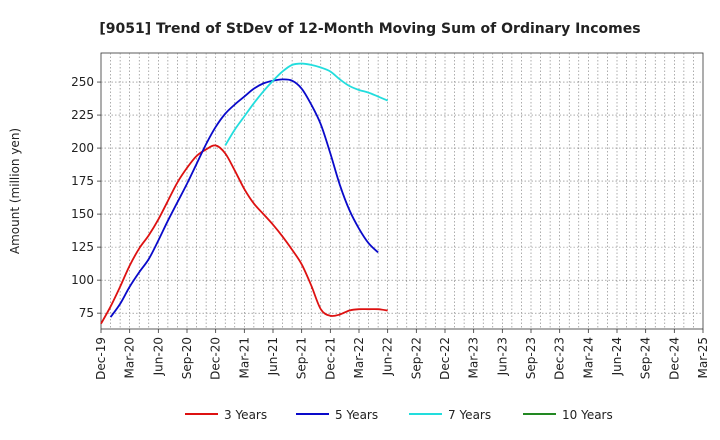 The image size is (720, 440). What do you see at coordinates (617, 356) in the screenshot?
I see `x-tick-label: Jun-24` at bounding box center [617, 356].